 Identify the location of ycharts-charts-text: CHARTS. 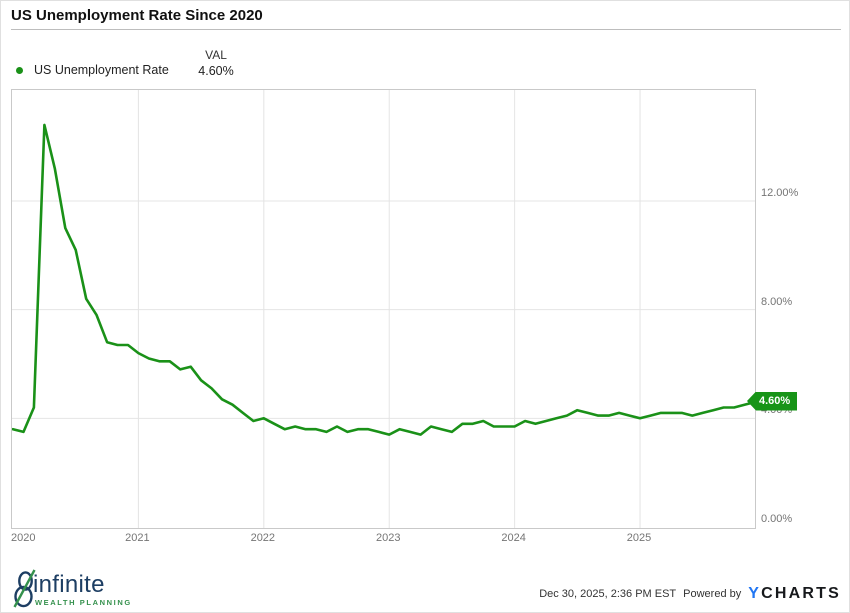
(801, 593).